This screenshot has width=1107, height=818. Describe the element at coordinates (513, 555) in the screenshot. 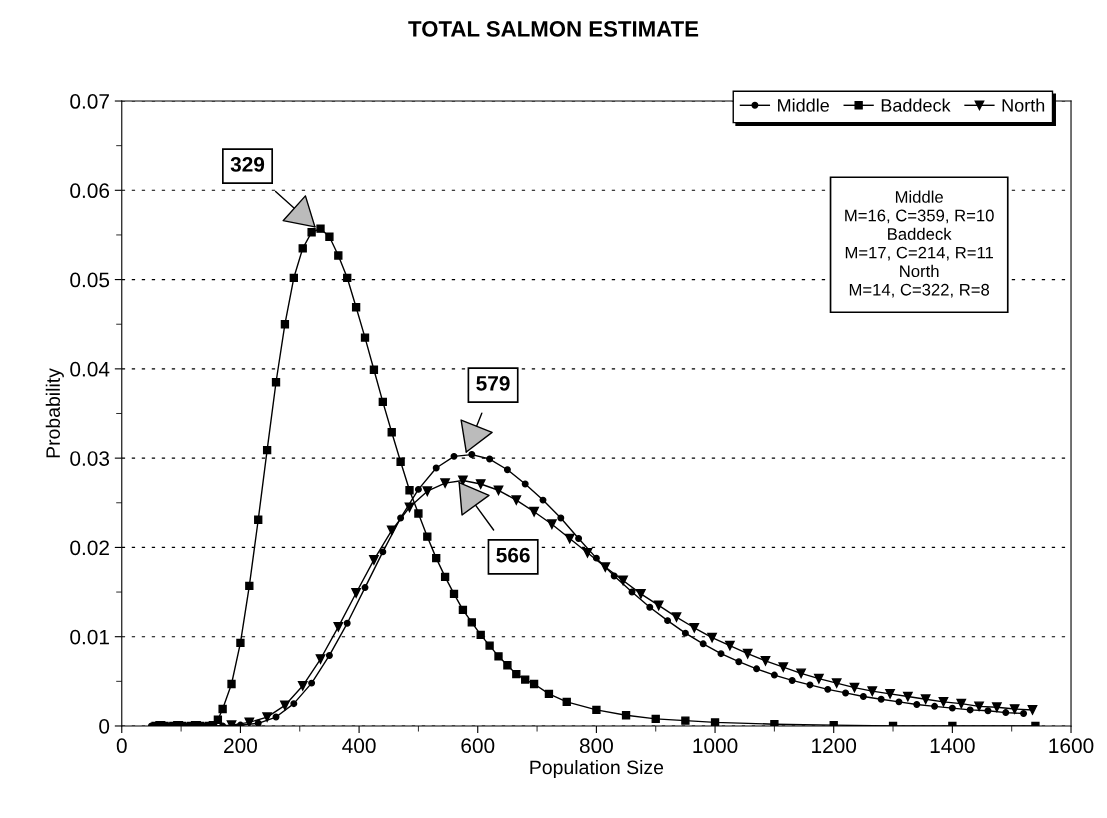

I see `annotation: 566` at that location.